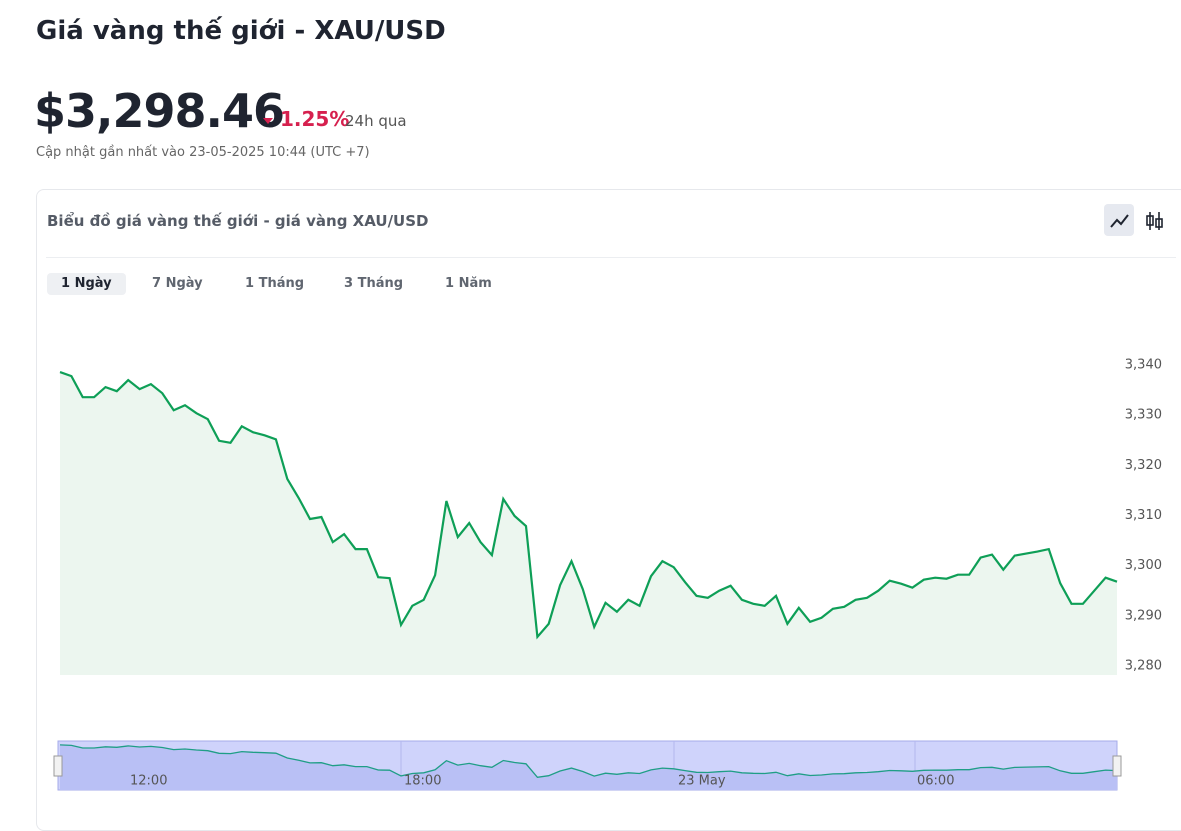  Describe the element at coordinates (374, 283) in the screenshot. I see `range-tab: 3 Tháng` at that location.